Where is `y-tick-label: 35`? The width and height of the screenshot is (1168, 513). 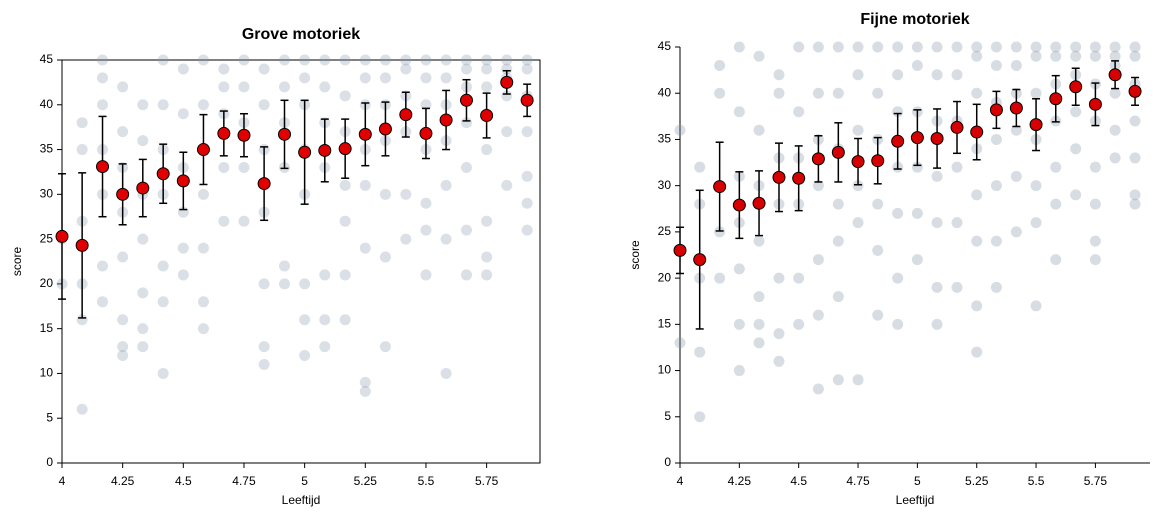 y-tick-label: 35 is located at coordinates (665, 139).